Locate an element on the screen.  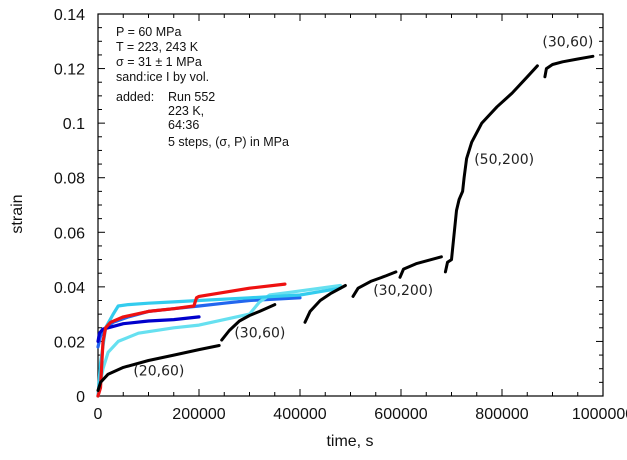
segment-label: (30,200) is located at coordinates (403, 291).